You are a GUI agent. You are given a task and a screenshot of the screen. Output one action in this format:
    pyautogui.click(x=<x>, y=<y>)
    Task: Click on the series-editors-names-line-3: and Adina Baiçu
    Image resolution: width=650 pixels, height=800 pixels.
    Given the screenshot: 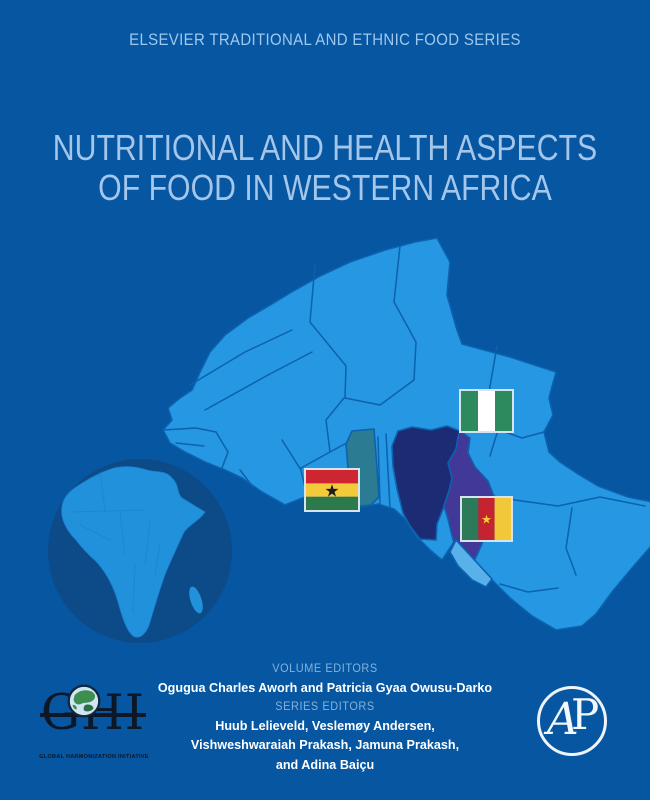 What is the action you would take?
    pyautogui.click(x=325, y=764)
    